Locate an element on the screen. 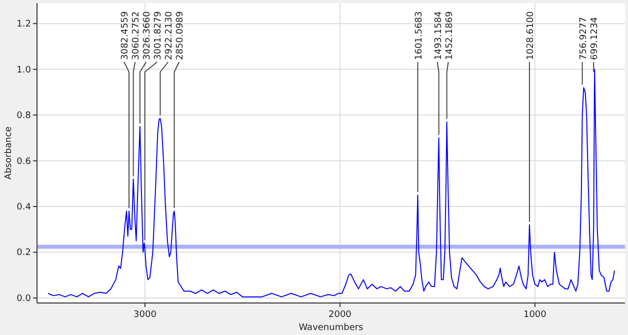 The image size is (628, 335). y-tick-label: 0.6 is located at coordinates (24, 161).